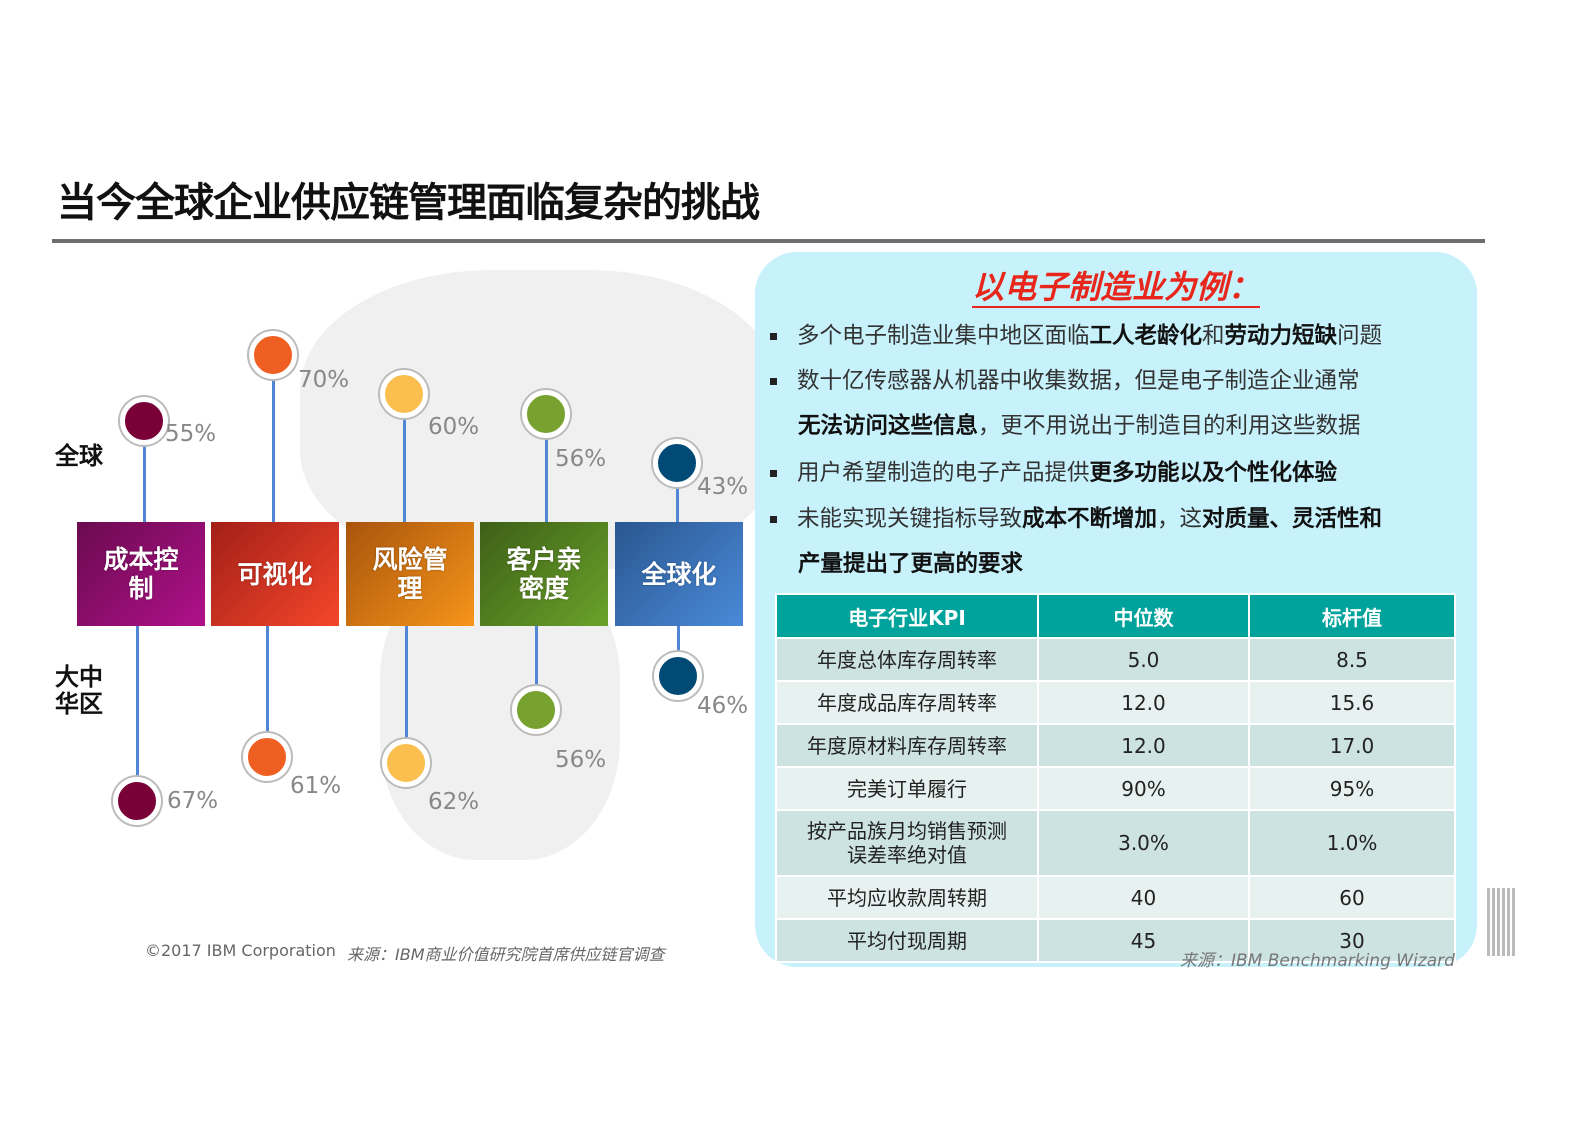 Image resolution: width=1587 pixels, height=1121 pixels. I want to click on table-row: 年度总体库存周转率 5.0 8.5, so click(1115, 659).